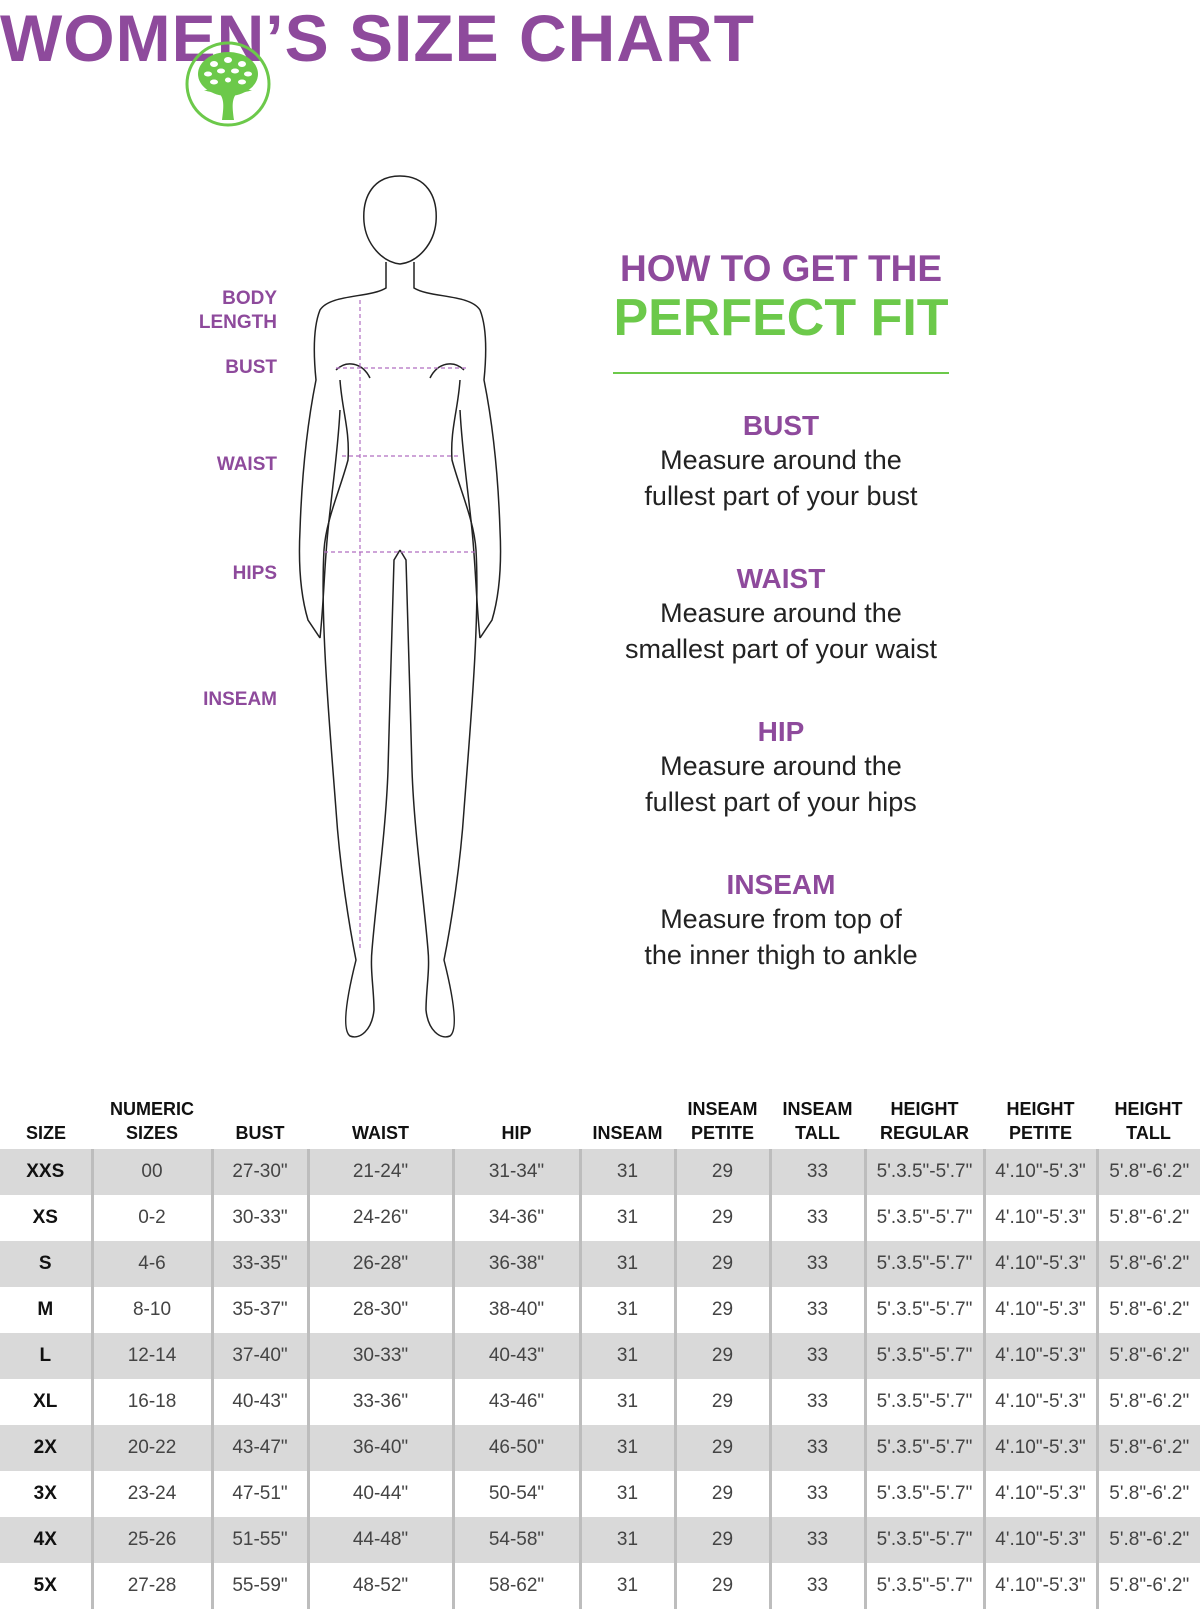 This screenshot has height=1609, width=1200. I want to click on column-header-text: WAIST, so click(380, 1133).